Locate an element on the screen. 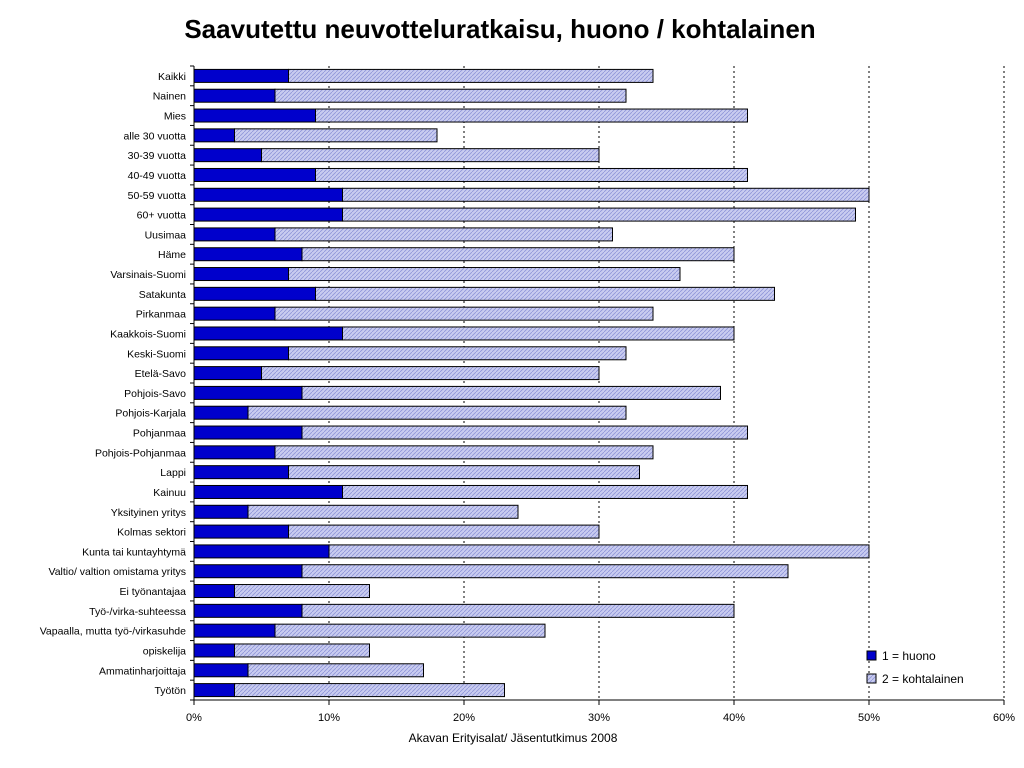 The width and height of the screenshot is (1024, 768). x-tick-label: 40% is located at coordinates (734, 718).